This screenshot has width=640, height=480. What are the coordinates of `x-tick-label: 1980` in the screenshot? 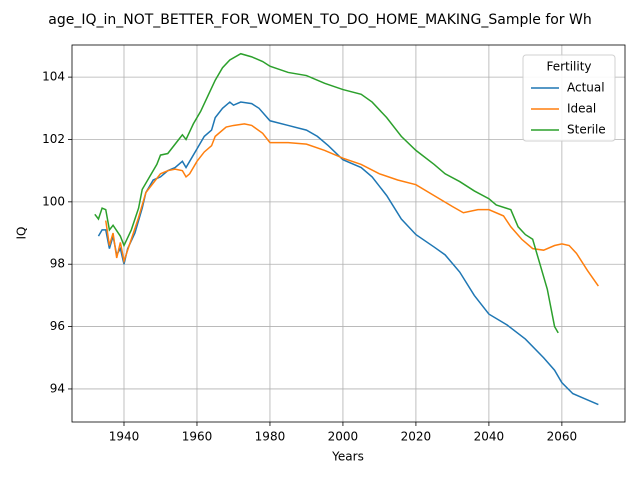 It's located at (270, 437).